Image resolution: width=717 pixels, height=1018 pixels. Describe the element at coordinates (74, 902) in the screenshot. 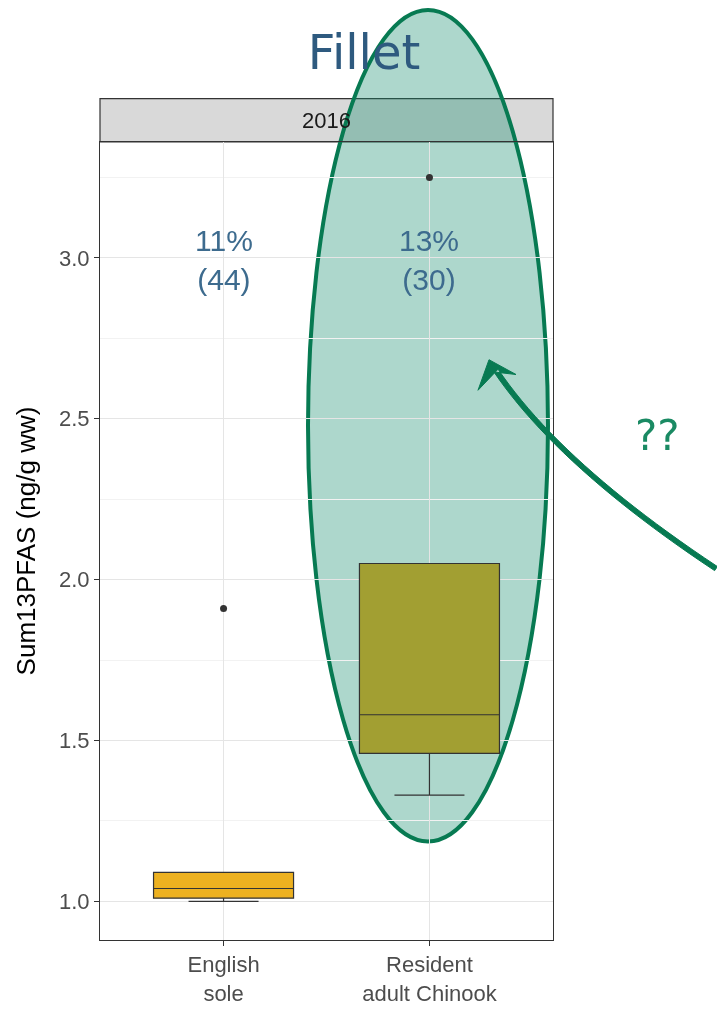

I see `y-tick-label: 1.0` at that location.